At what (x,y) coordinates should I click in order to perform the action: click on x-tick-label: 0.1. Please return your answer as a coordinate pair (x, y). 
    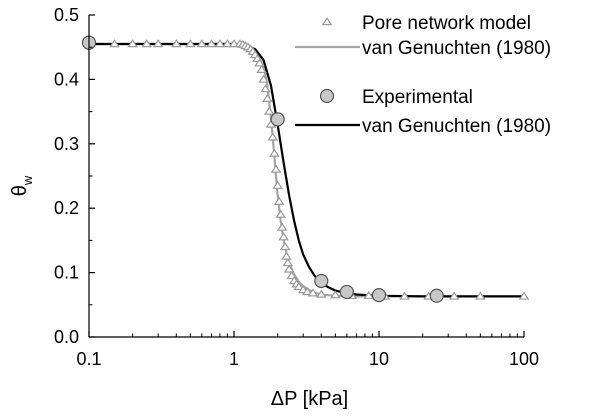
    Looking at the image, I should click on (88, 359).